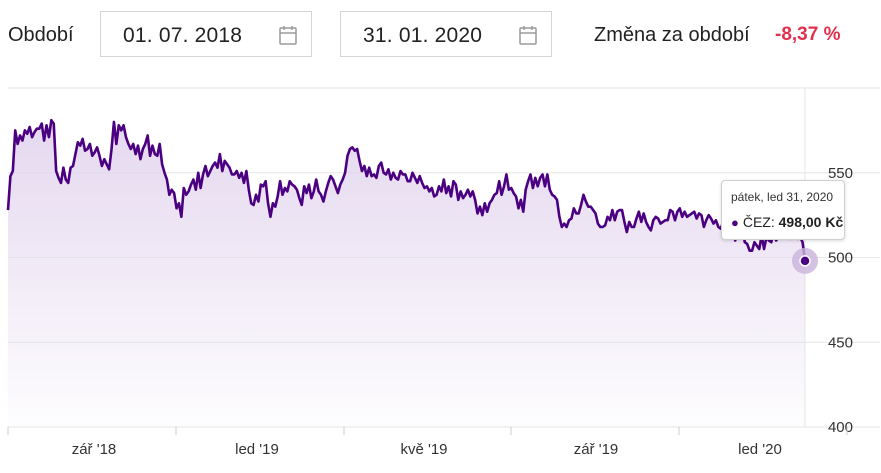 The width and height of the screenshot is (881, 473). Describe the element at coordinates (783, 210) in the screenshot. I see `chart-tooltip: pátek, led 31, 2020 ● ČEZ: 498,00 Kč` at that location.